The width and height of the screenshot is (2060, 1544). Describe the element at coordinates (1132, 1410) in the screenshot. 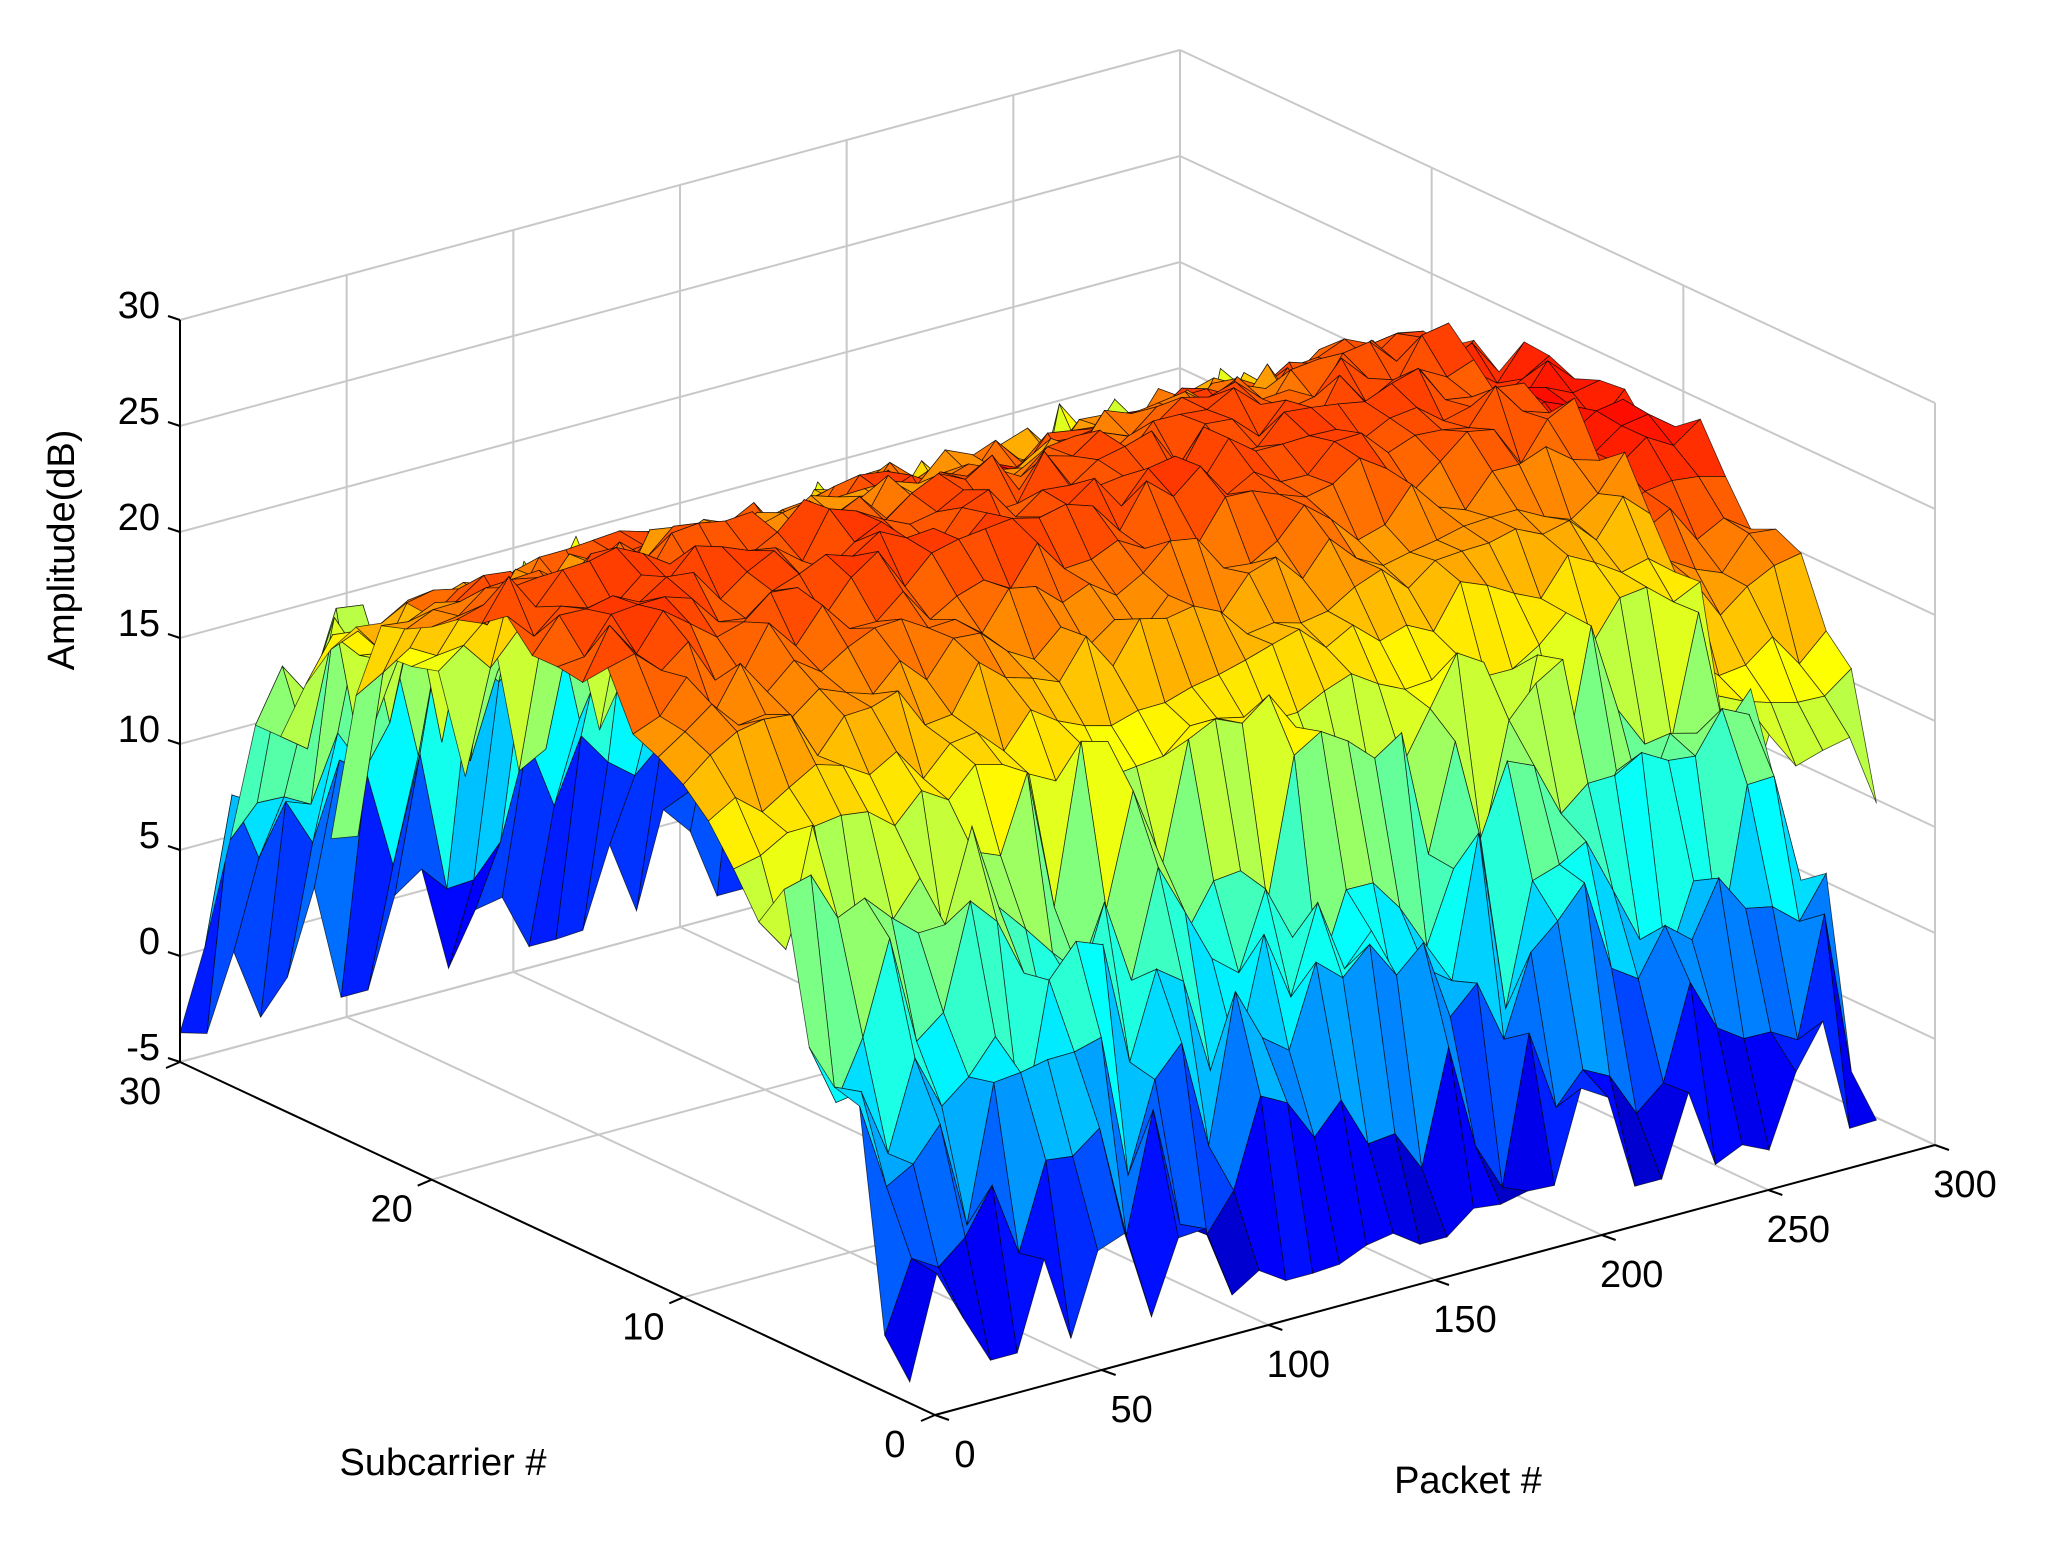

I see `y-tick-label: 50` at that location.